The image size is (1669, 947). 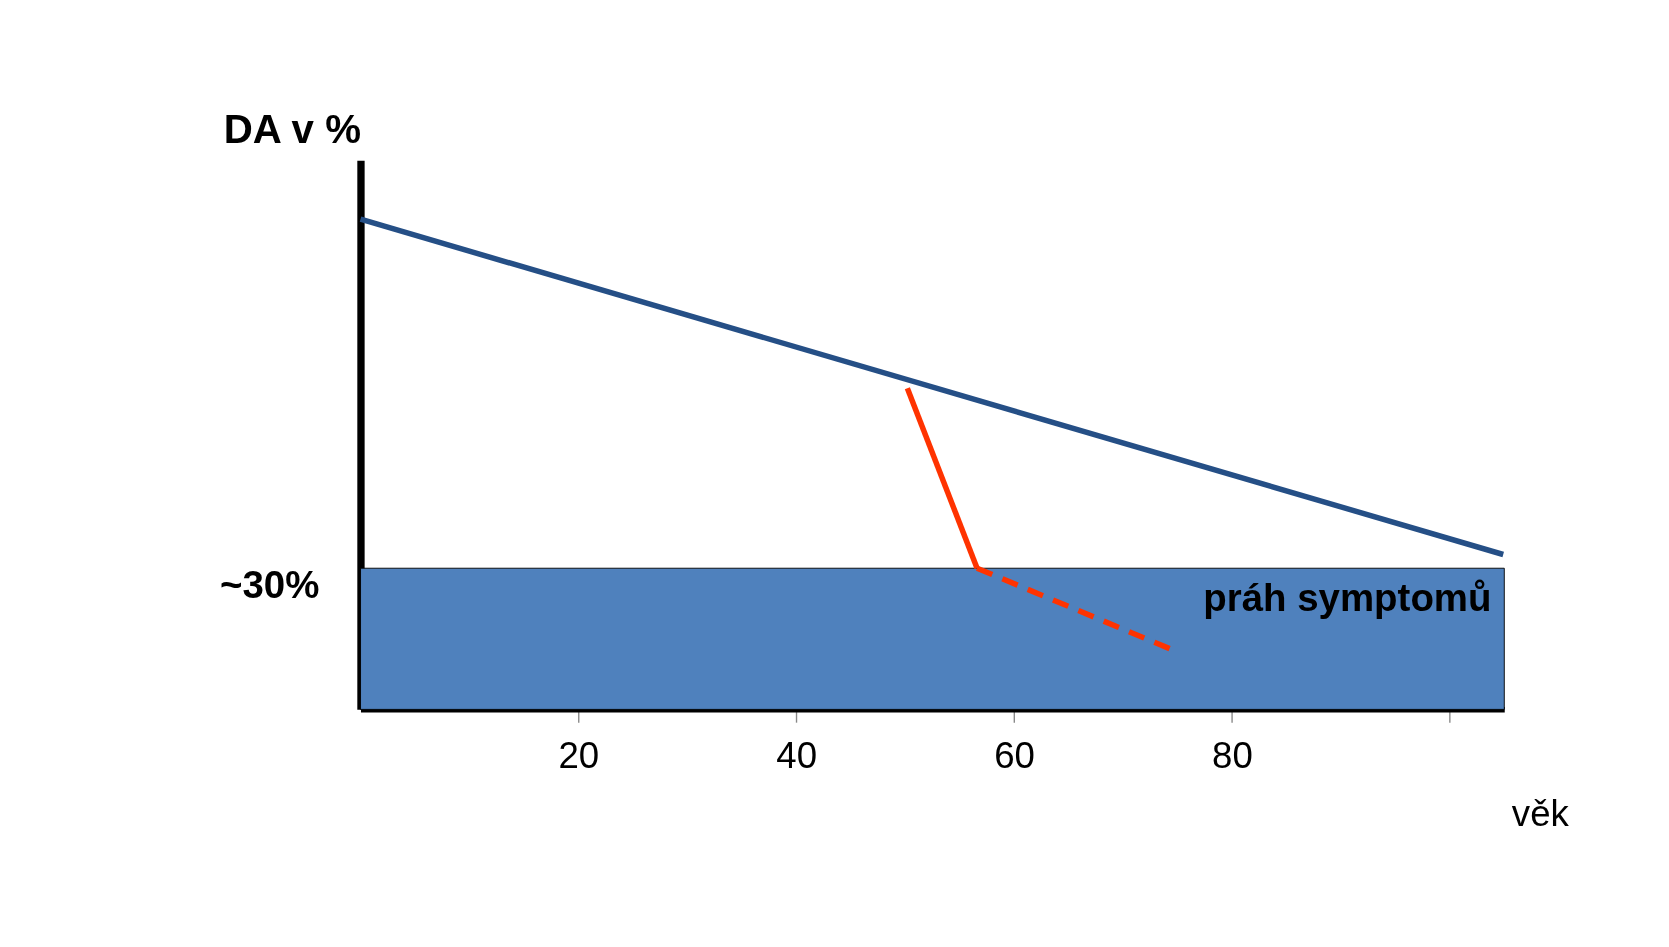 I want to click on text: ~30%, so click(x=270, y=585).